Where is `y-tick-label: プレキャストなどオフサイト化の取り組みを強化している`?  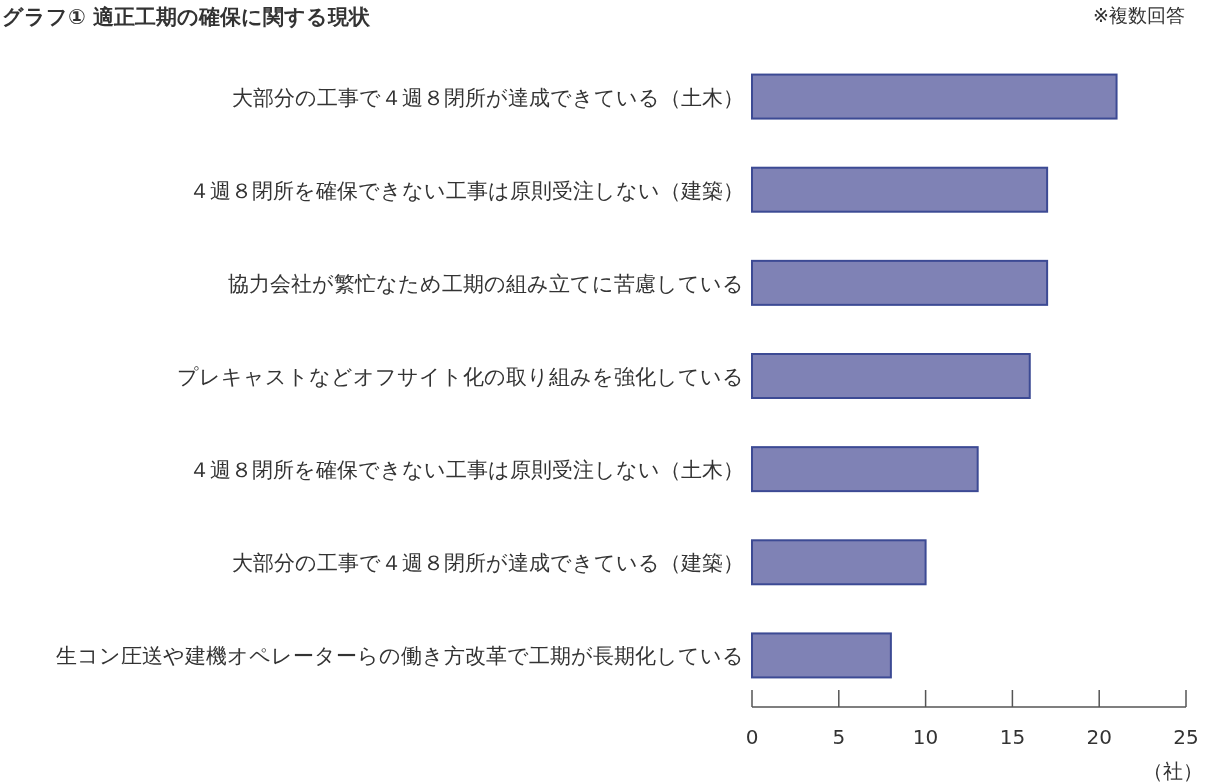 y-tick-label: プレキャストなどオフサイト化の取り組みを強化している is located at coordinates (460, 377).